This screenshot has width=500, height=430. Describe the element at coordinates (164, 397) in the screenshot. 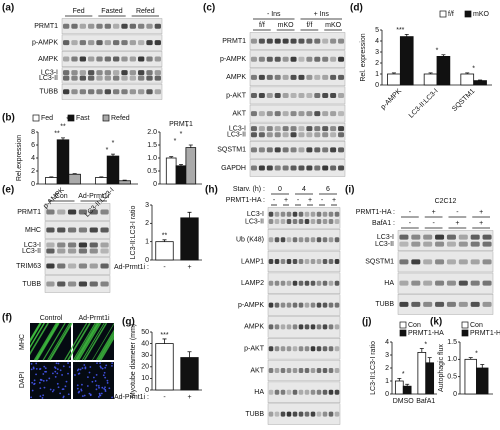

I see `x-tick-label: -` at that location.